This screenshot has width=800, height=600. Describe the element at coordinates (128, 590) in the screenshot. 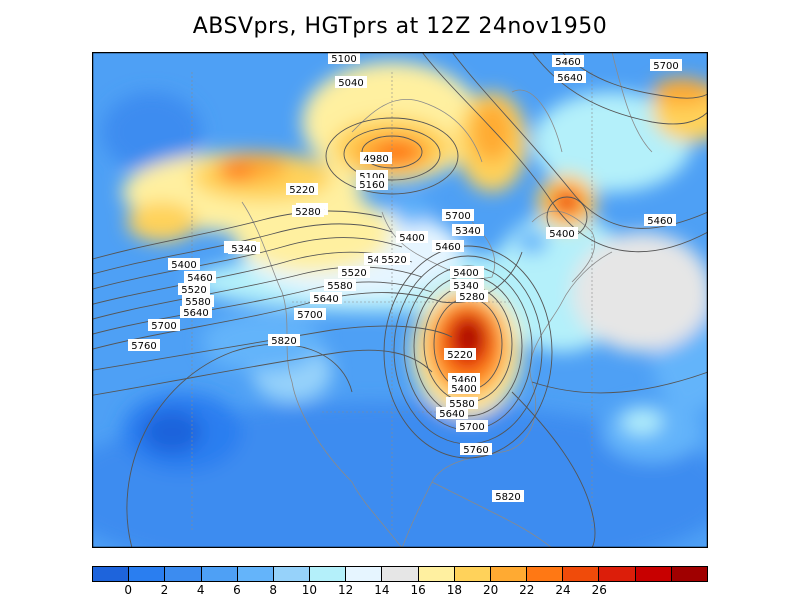

I see `colorbar-tick-label: 0` at that location.